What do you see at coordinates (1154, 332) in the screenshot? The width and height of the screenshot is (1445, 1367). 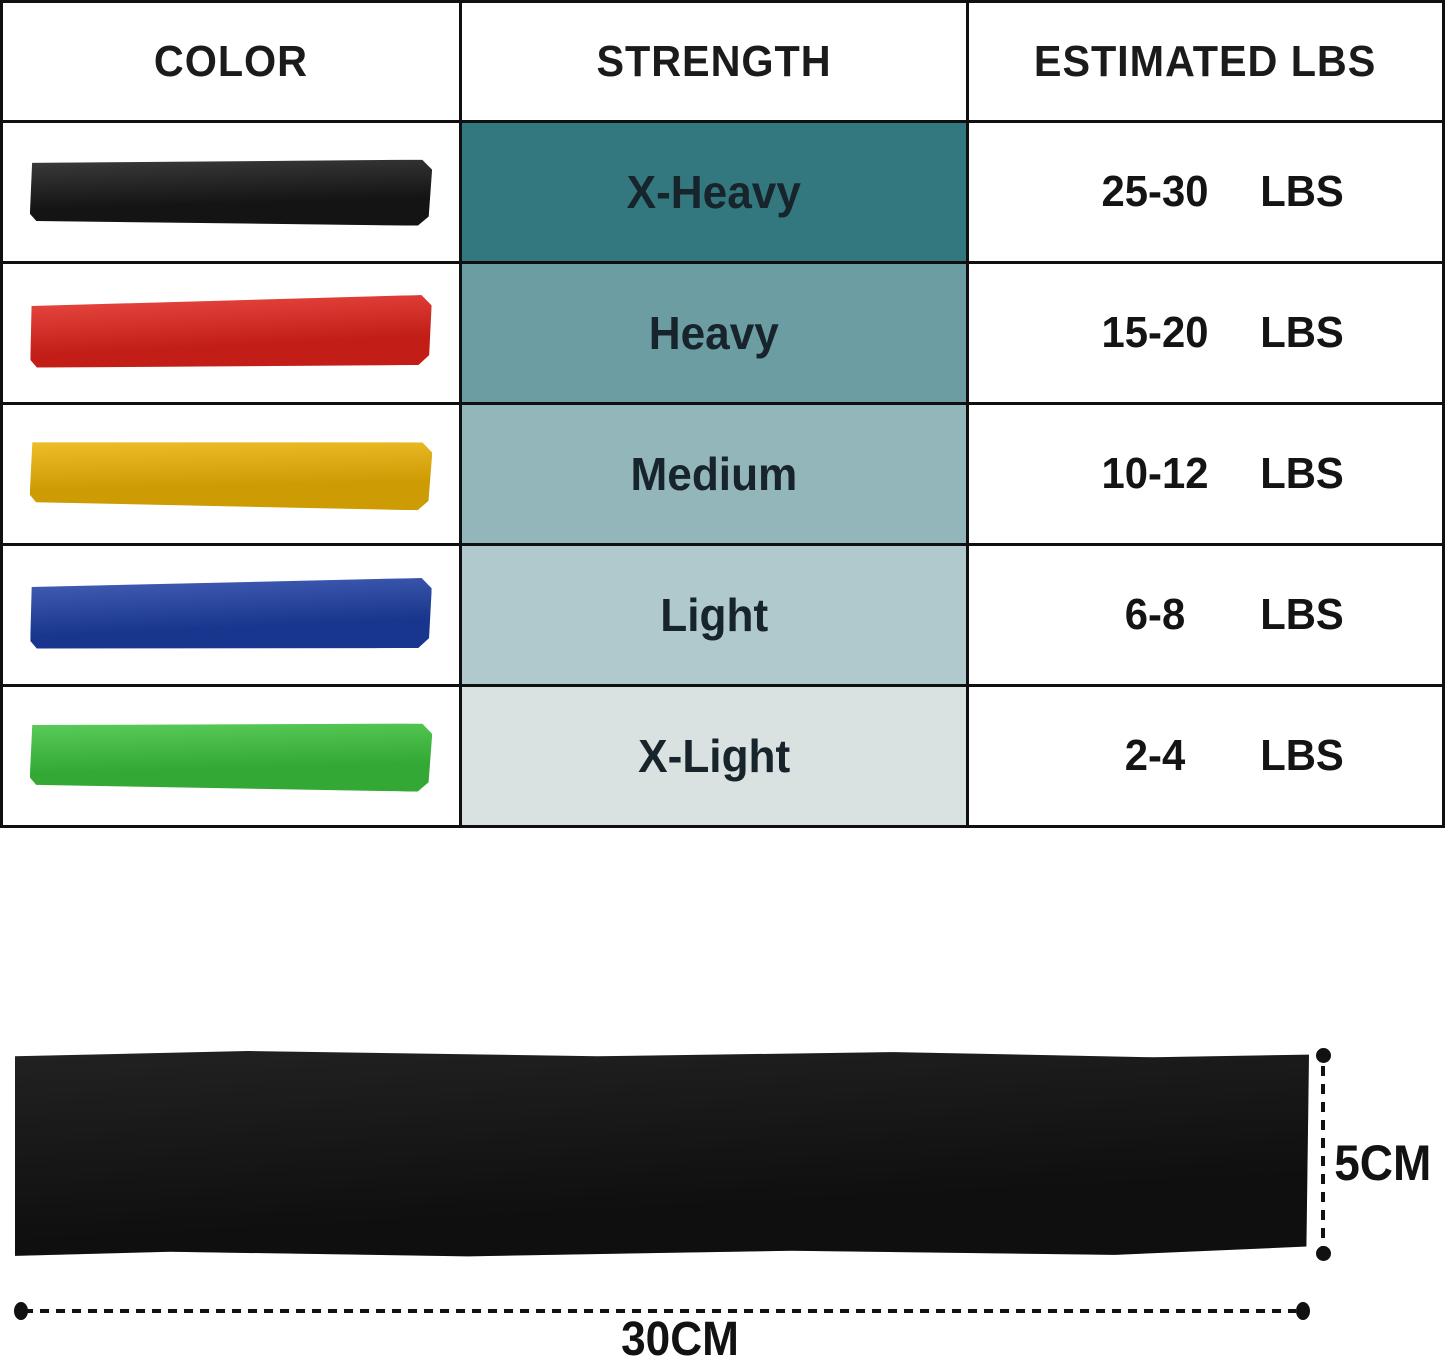 I see `lbs-range: 15-20` at bounding box center [1154, 332].